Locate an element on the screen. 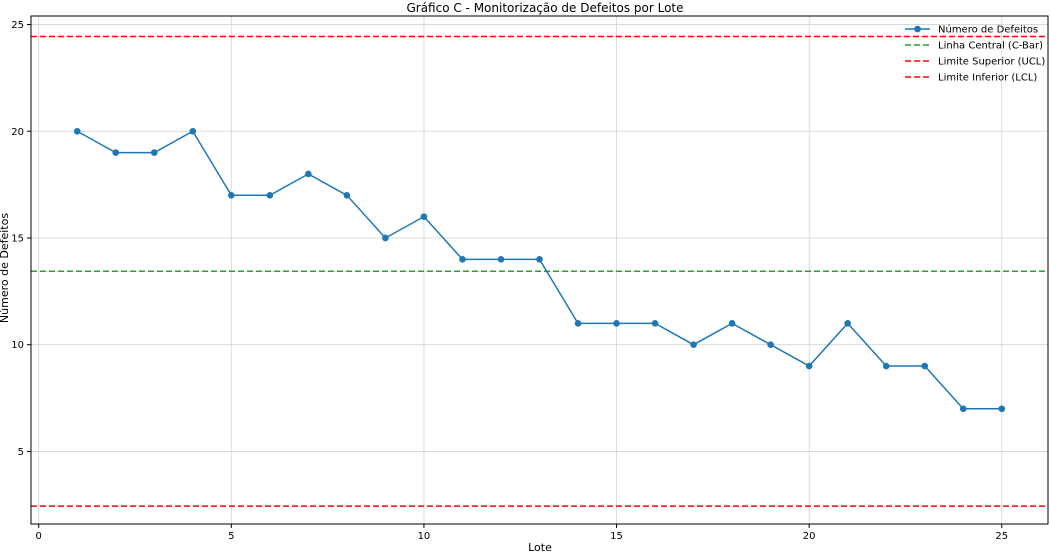 This screenshot has width=1050, height=553. x-tick-label: 20 is located at coordinates (809, 536).